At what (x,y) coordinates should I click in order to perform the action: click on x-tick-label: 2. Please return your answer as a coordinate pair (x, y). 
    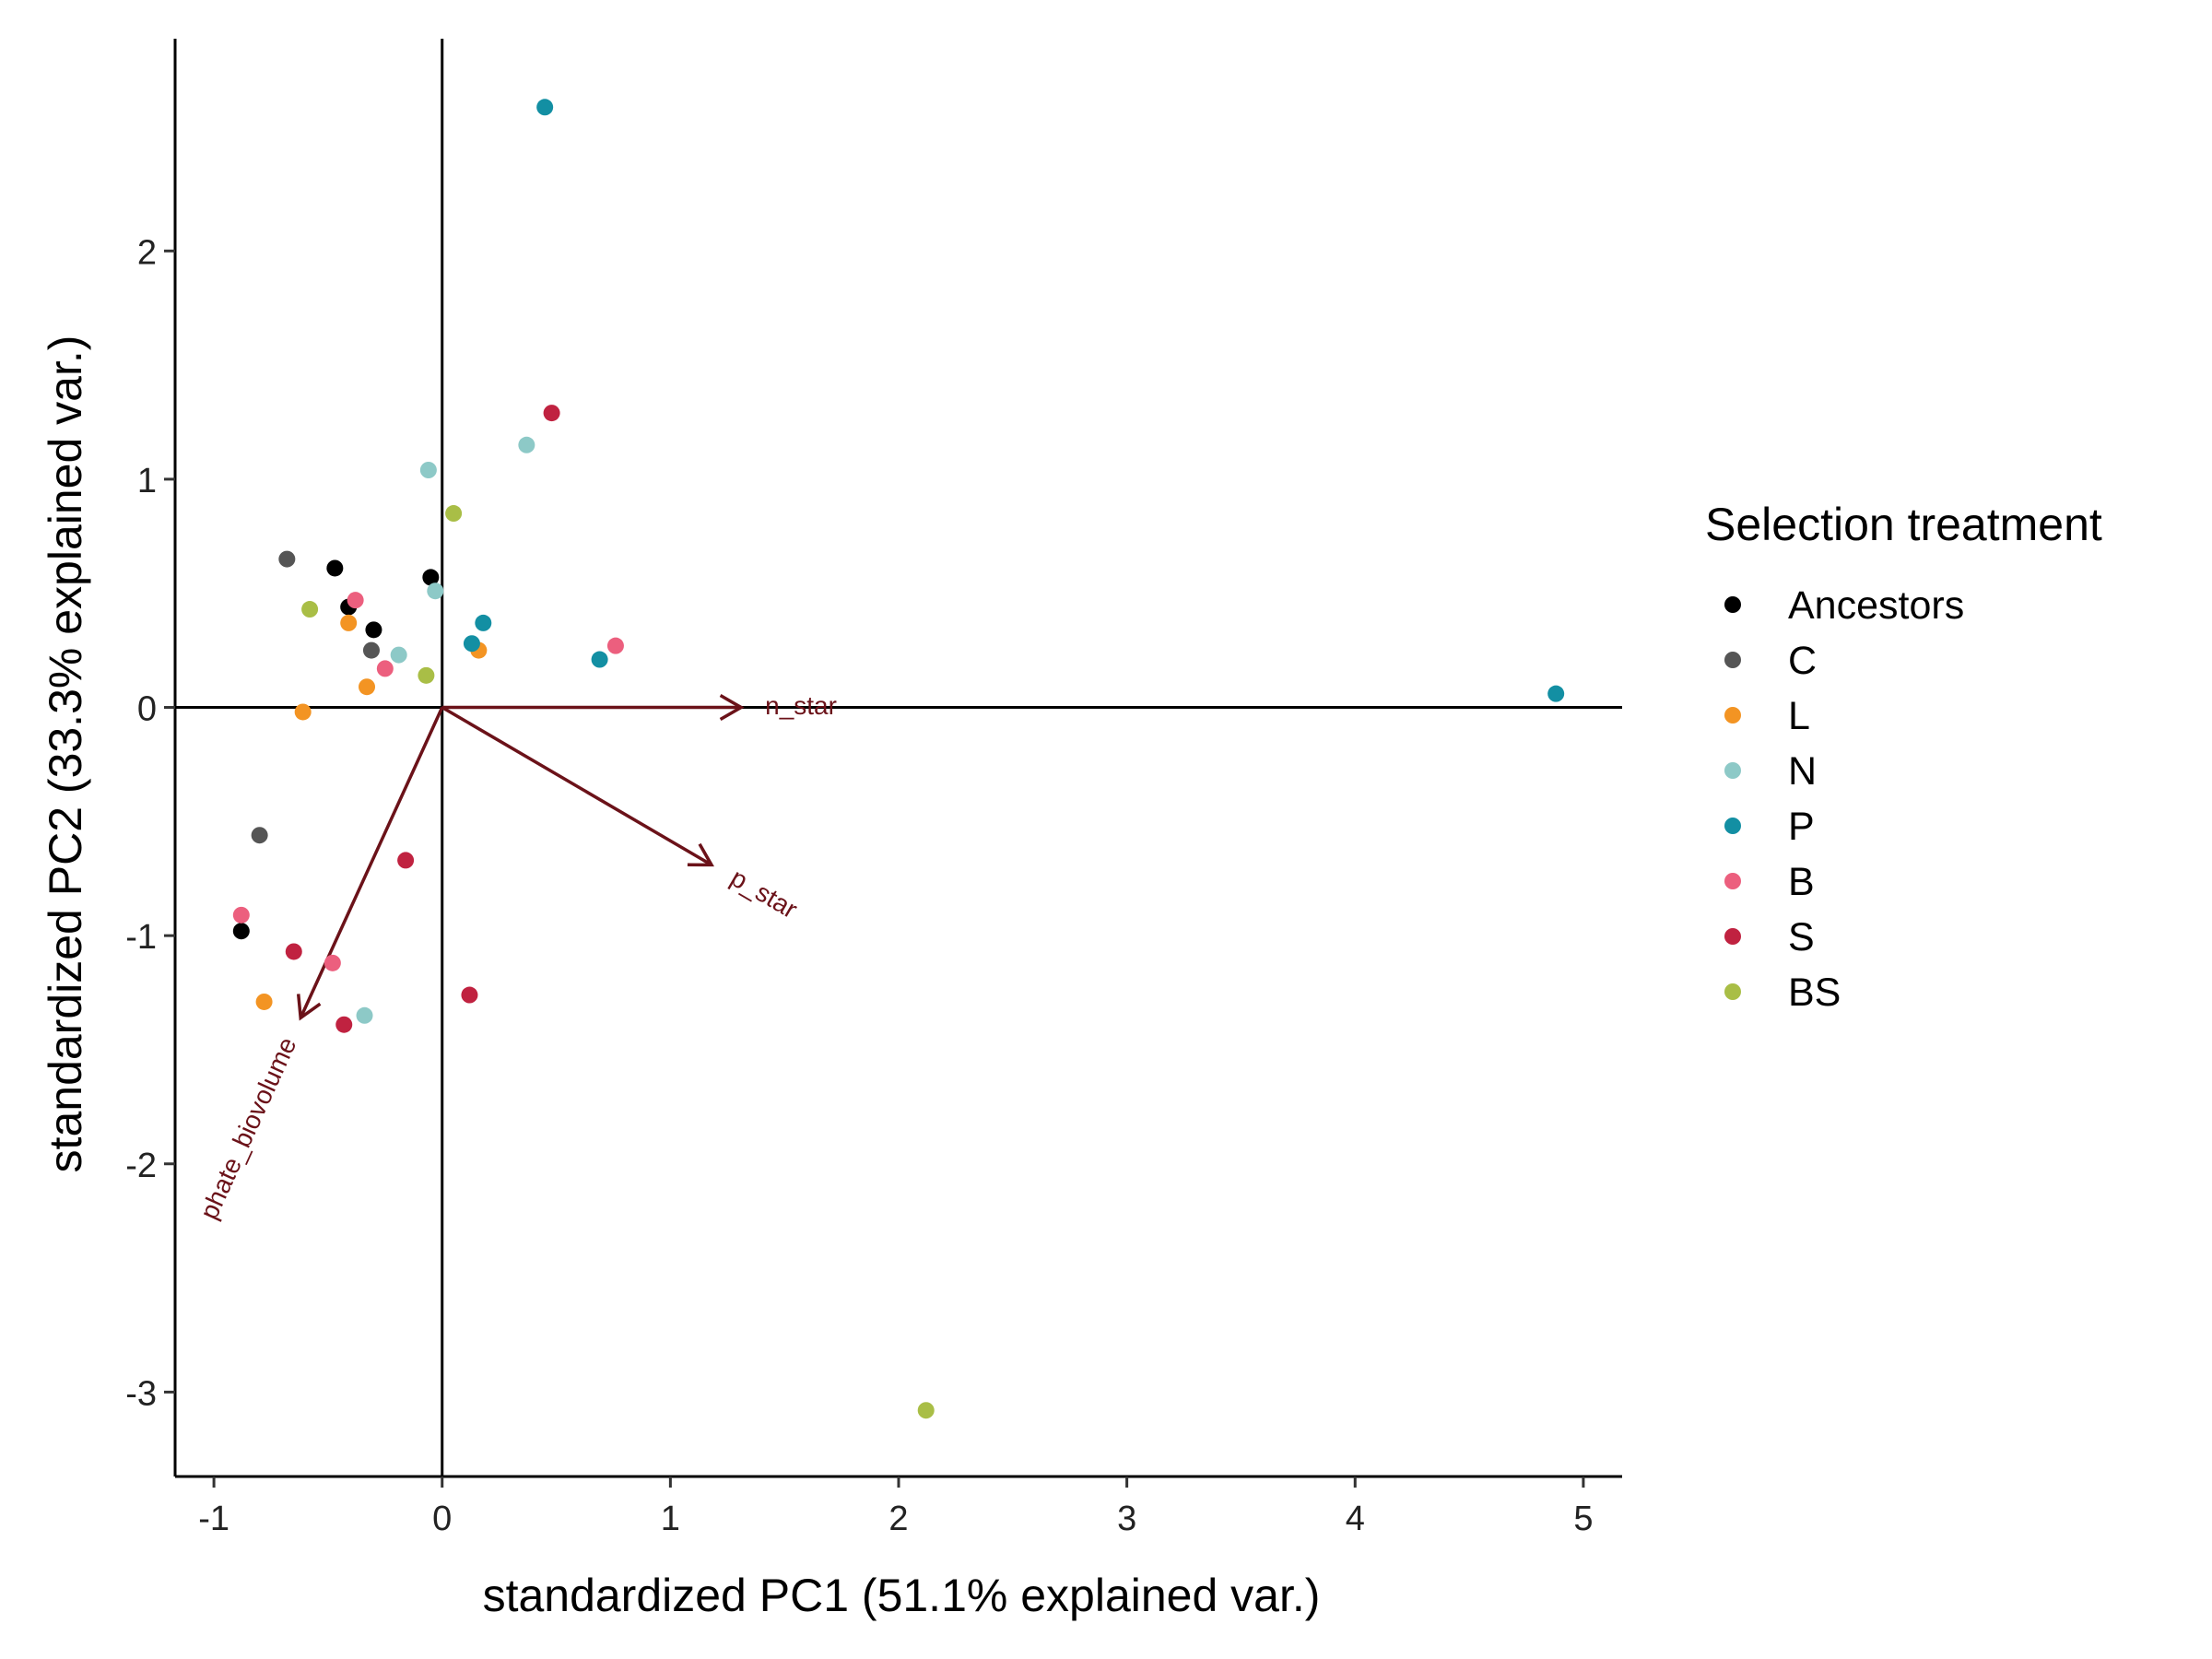
    Looking at the image, I should click on (898, 1519).